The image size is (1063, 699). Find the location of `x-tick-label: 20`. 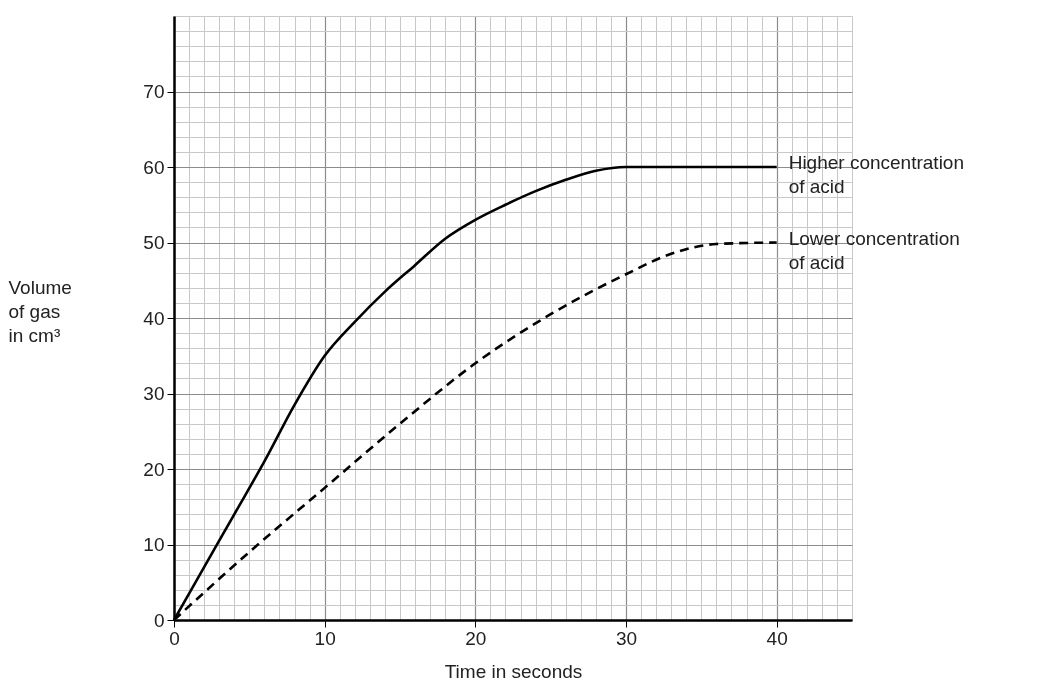

x-tick-label: 20 is located at coordinates (476, 638).